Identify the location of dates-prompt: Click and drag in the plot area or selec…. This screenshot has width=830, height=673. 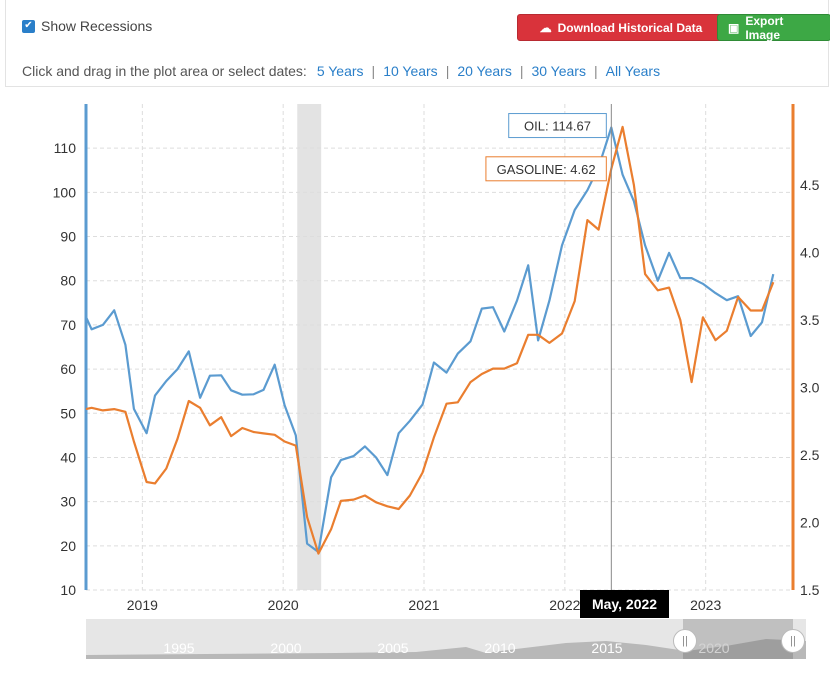
(164, 71).